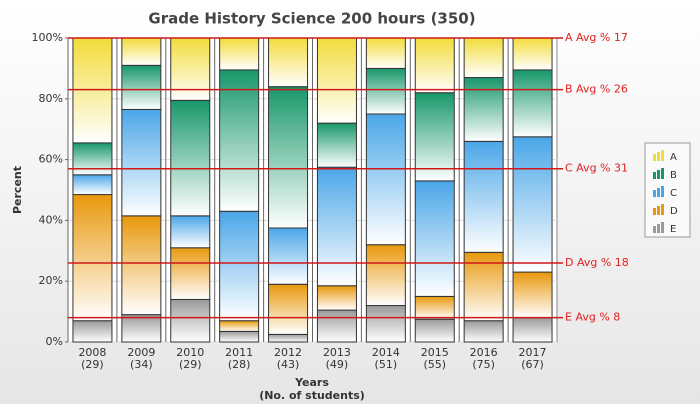 This screenshot has height=404, width=700. What do you see at coordinates (288, 364) in the screenshot?
I see `x-tick-sublabel: (43)` at bounding box center [288, 364].